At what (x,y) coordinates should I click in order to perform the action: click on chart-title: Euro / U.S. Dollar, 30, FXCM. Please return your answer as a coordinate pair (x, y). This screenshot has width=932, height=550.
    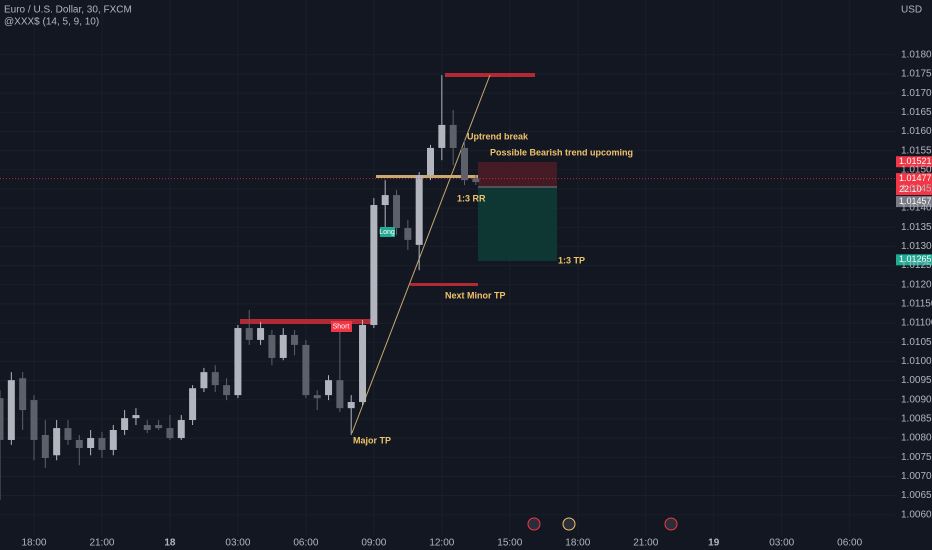
    Looking at the image, I should click on (68, 10).